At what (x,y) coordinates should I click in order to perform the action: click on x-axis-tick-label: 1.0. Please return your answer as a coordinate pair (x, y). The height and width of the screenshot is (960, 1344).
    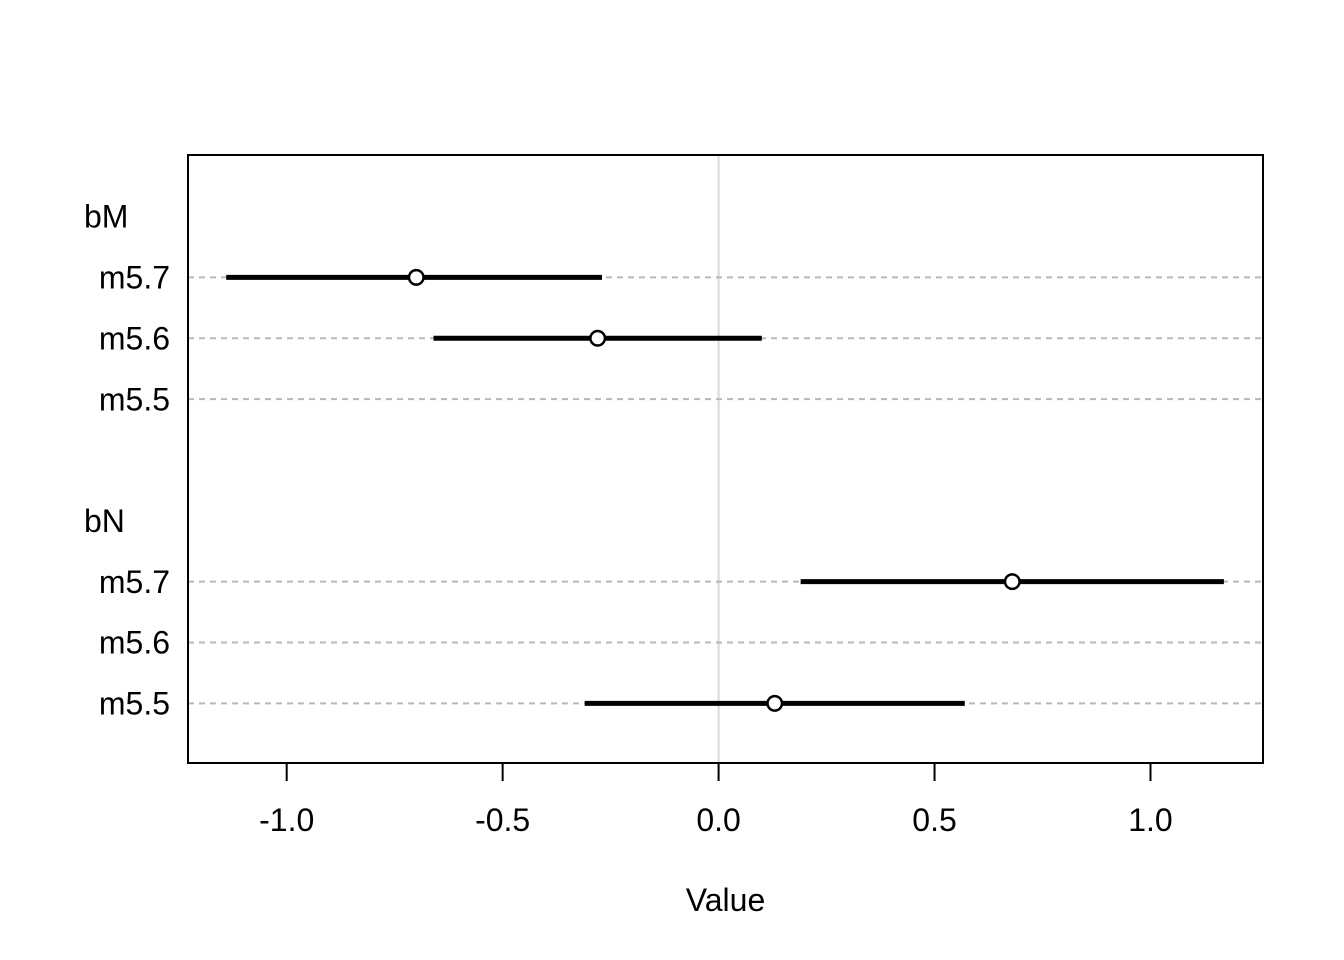
    Looking at the image, I should click on (1150, 820).